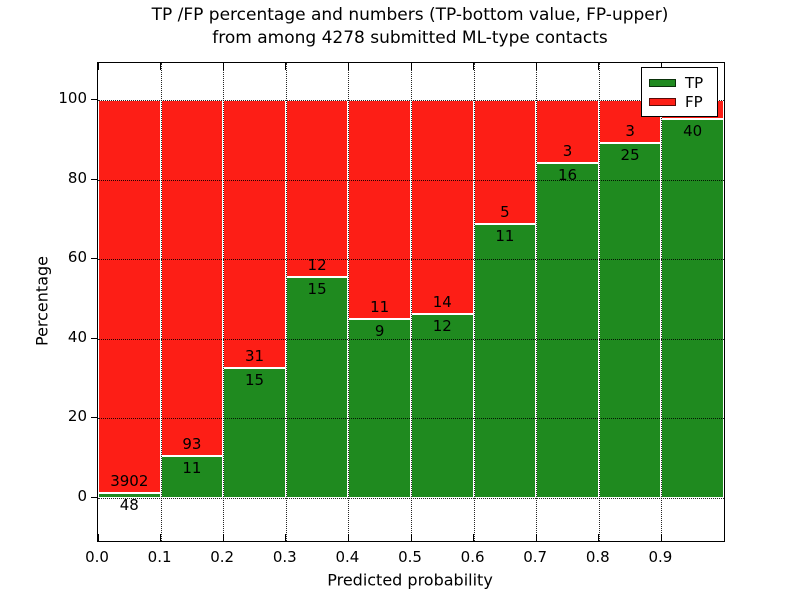 Image resolution: width=800 pixels, height=600 pixels. I want to click on bar-count-label-fp: 5, so click(505, 212).